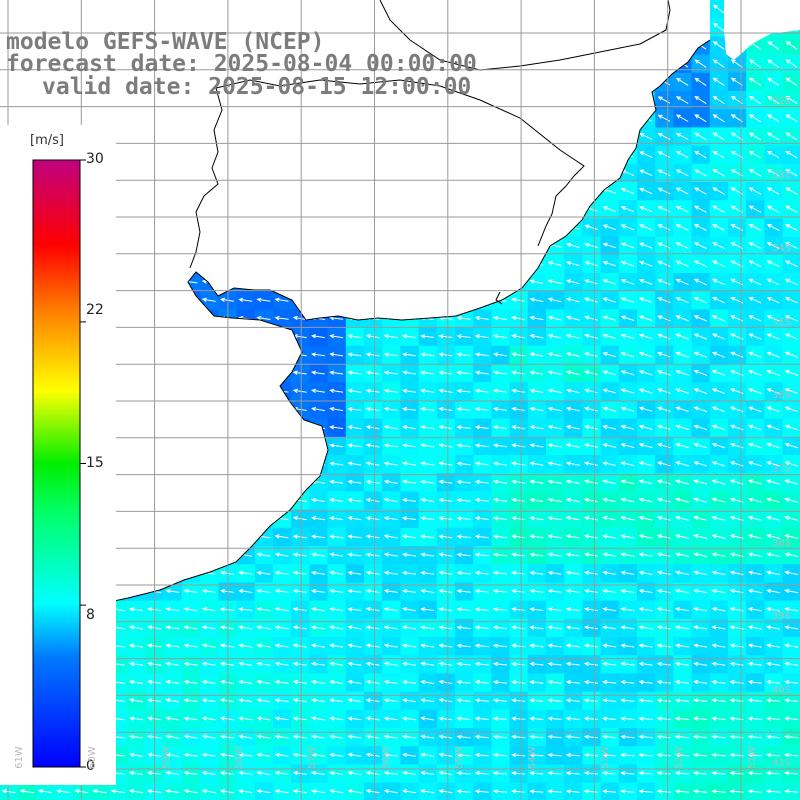 This screenshot has height=800, width=800. What do you see at coordinates (782, 543) in the screenshot?
I see `latitude-label: 38S` at bounding box center [782, 543].